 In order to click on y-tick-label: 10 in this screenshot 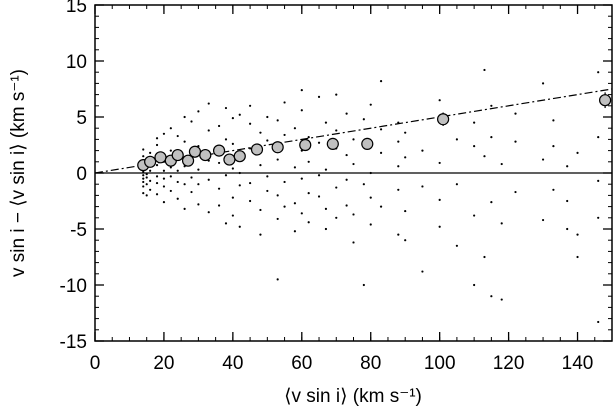, I will do `click(76, 62)`.